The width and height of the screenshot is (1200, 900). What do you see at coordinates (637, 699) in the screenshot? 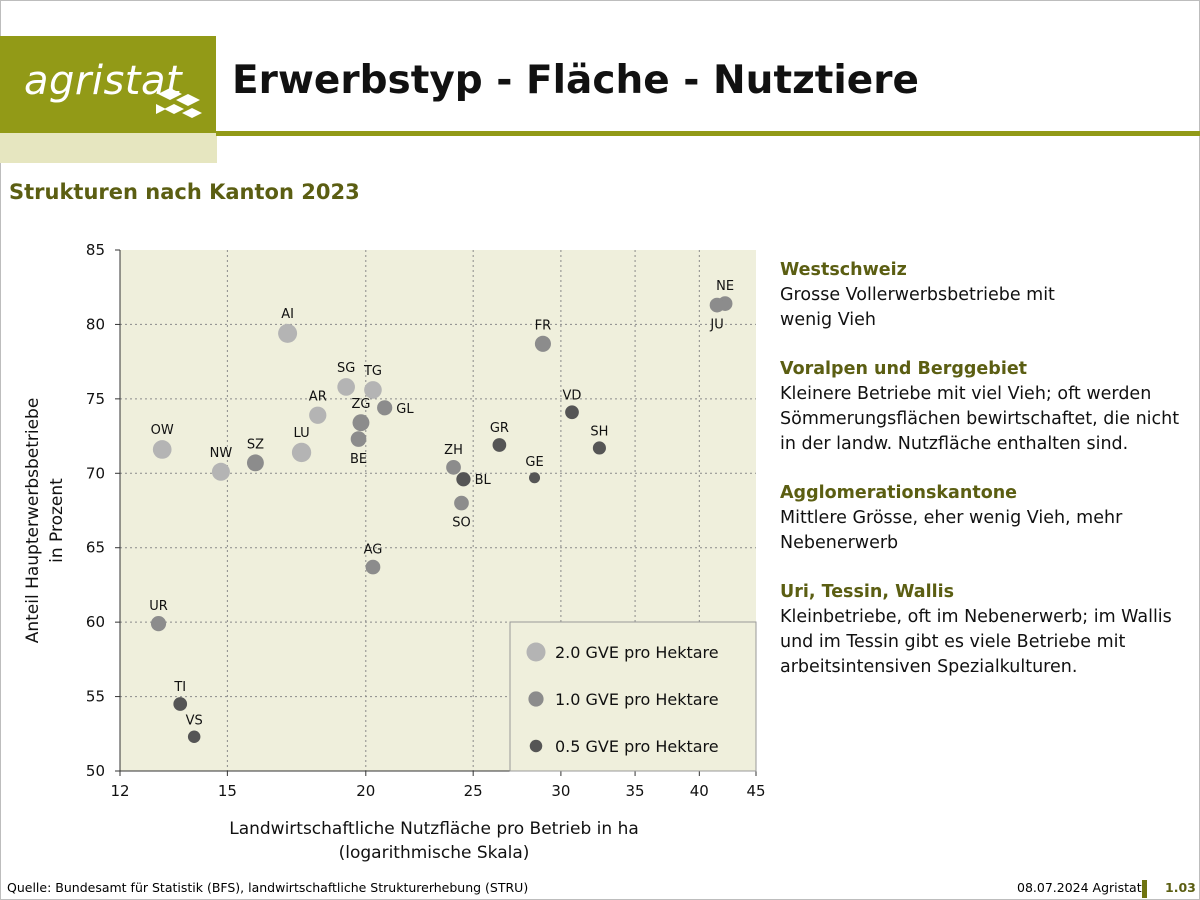
I see `legend-label: 1.0 GVE pro Hektare` at bounding box center [637, 699].